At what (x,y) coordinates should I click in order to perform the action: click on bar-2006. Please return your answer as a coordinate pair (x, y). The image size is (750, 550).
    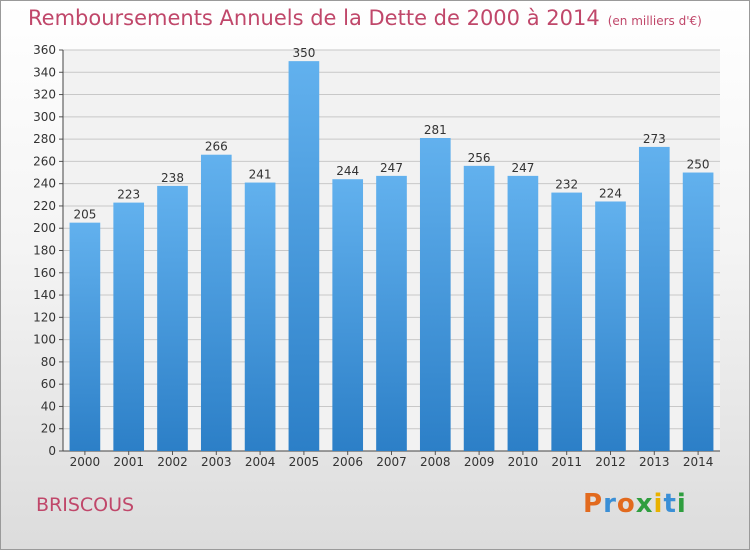
    Looking at the image, I should click on (348, 315).